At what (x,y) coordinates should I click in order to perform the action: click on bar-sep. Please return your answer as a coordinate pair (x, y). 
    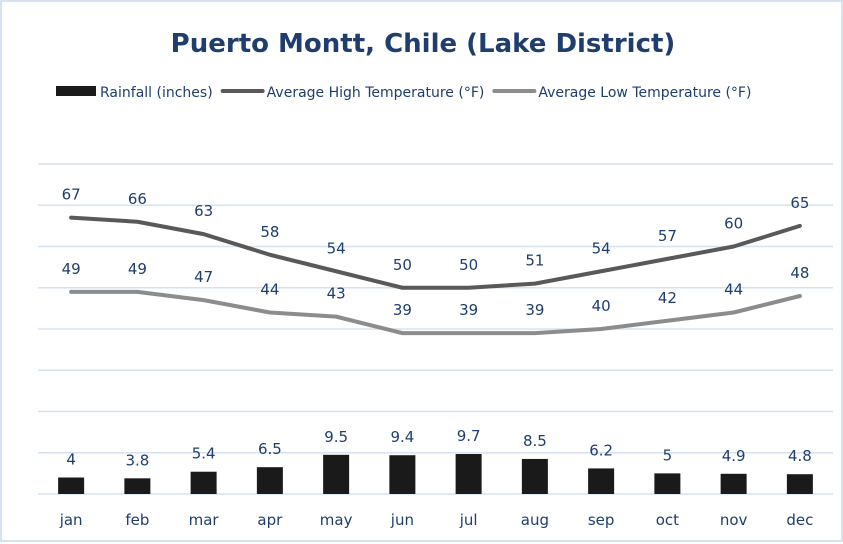
    Looking at the image, I should click on (601, 481).